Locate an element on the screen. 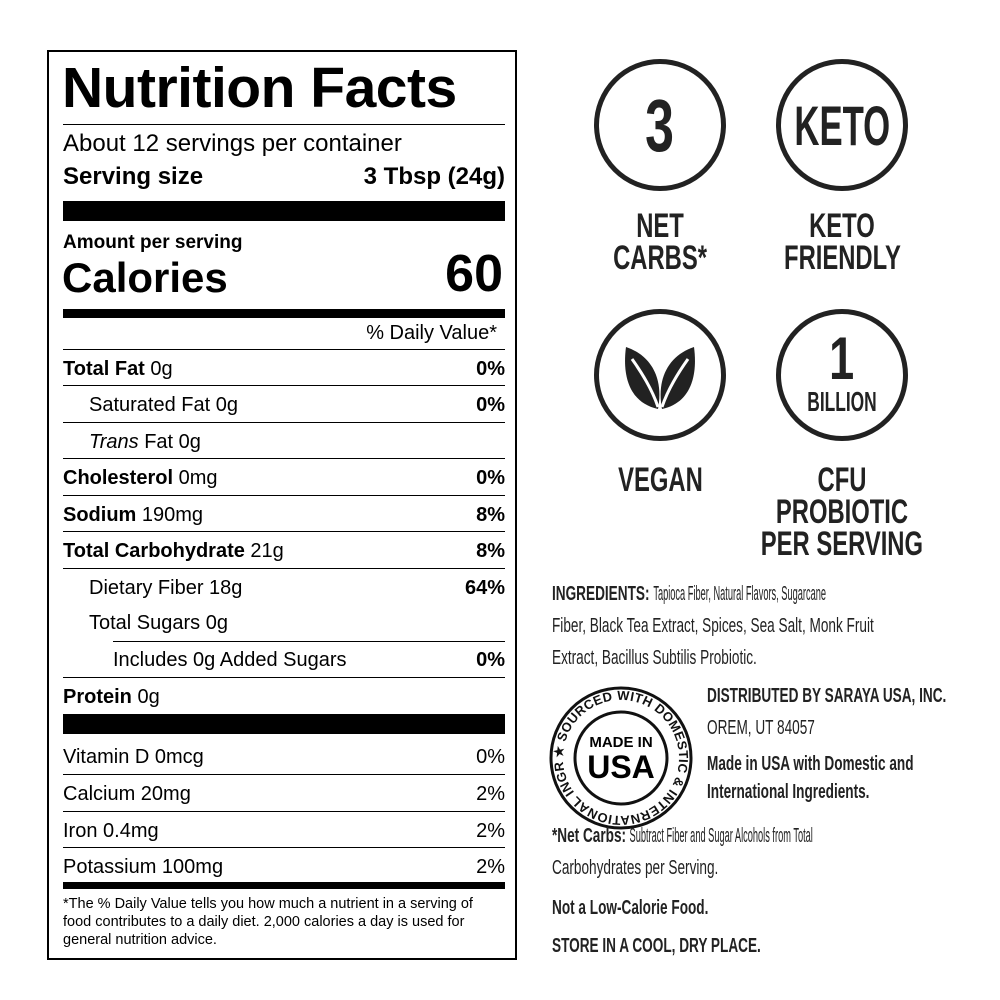 The image size is (1000, 1000). keto-label: KETO FRIENDLY is located at coordinates (842, 242).